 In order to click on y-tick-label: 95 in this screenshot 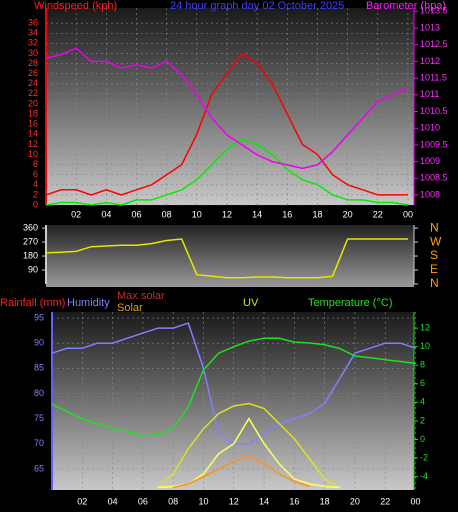, I will do `click(39, 317)`.